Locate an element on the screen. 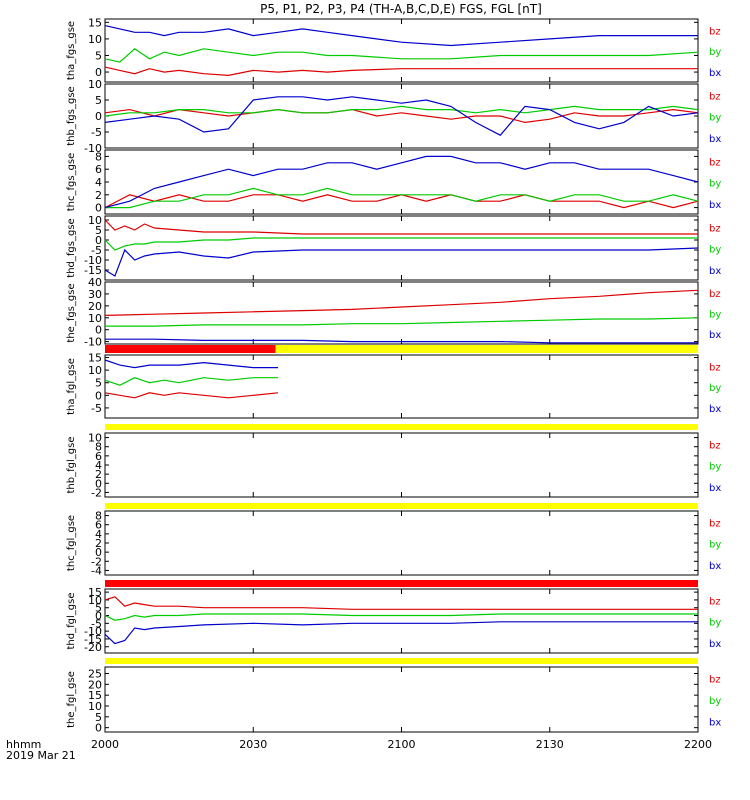  panel-thb_fgs_gse: thb_fgs_gse -10 -5 0 5 10 bz by bx is located at coordinates (393, 116).